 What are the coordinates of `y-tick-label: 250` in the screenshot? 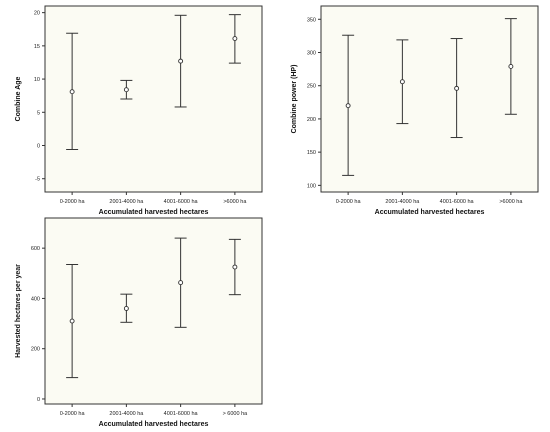 It's located at (311, 87).